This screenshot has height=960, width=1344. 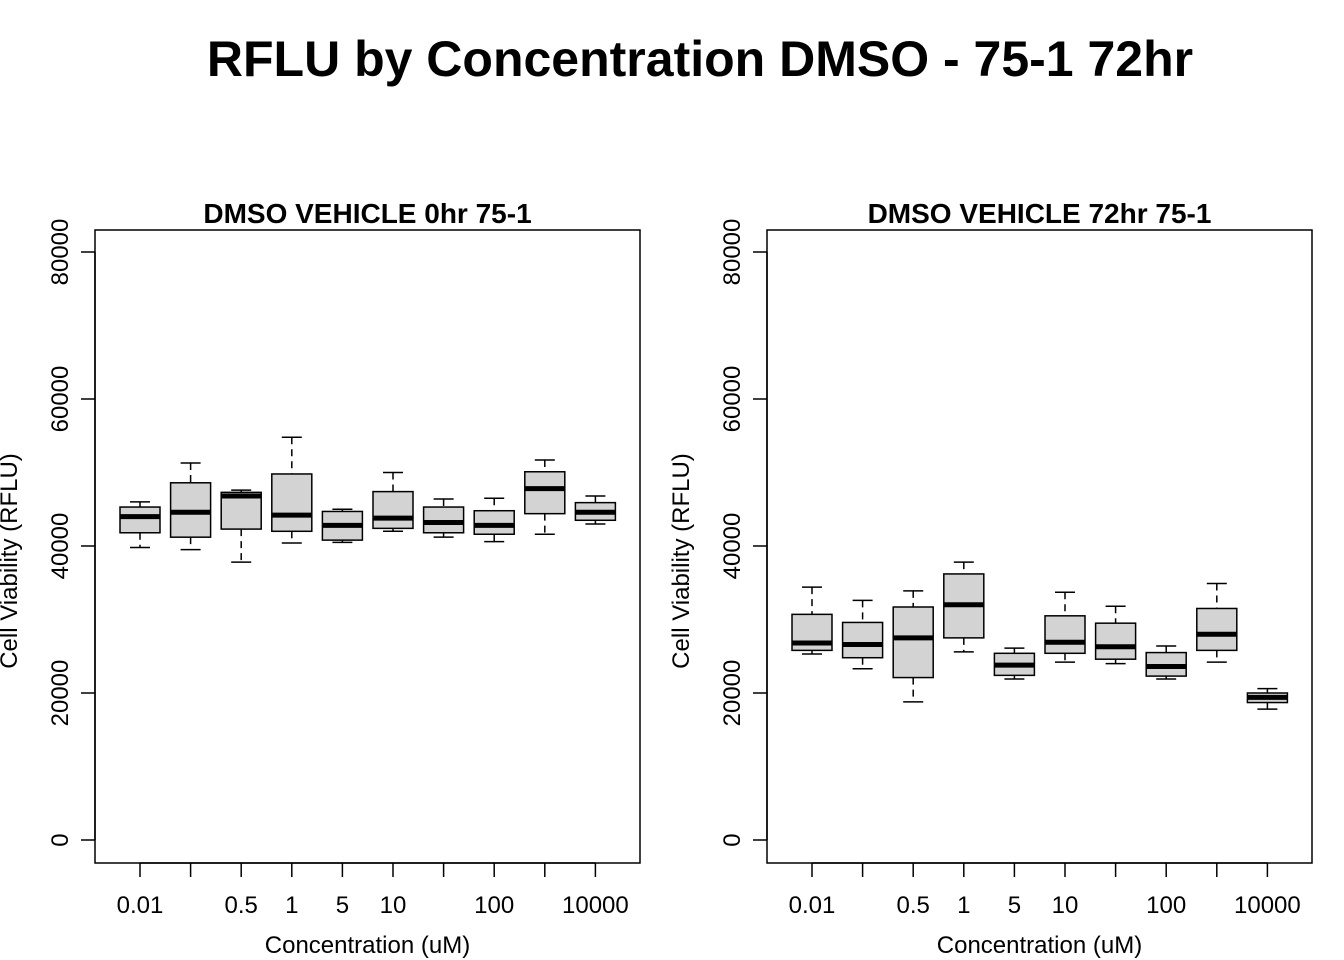 I want to click on panel-title: DMSO VEHICLE 72hr 75-1, so click(x=1040, y=213).